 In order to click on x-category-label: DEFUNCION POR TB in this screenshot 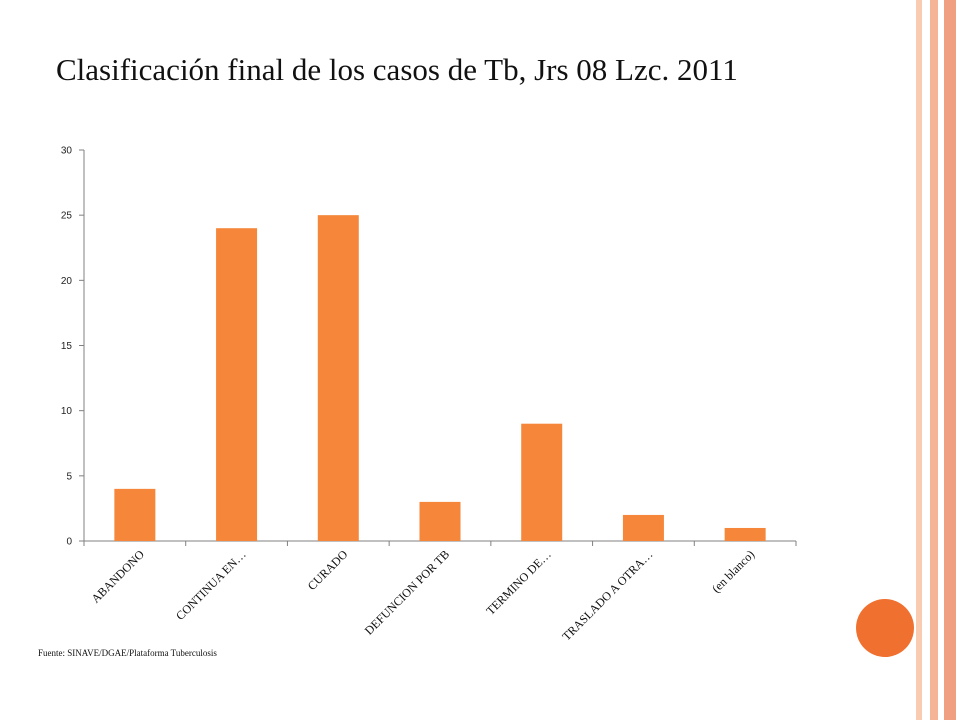, I will do `click(407, 592)`.